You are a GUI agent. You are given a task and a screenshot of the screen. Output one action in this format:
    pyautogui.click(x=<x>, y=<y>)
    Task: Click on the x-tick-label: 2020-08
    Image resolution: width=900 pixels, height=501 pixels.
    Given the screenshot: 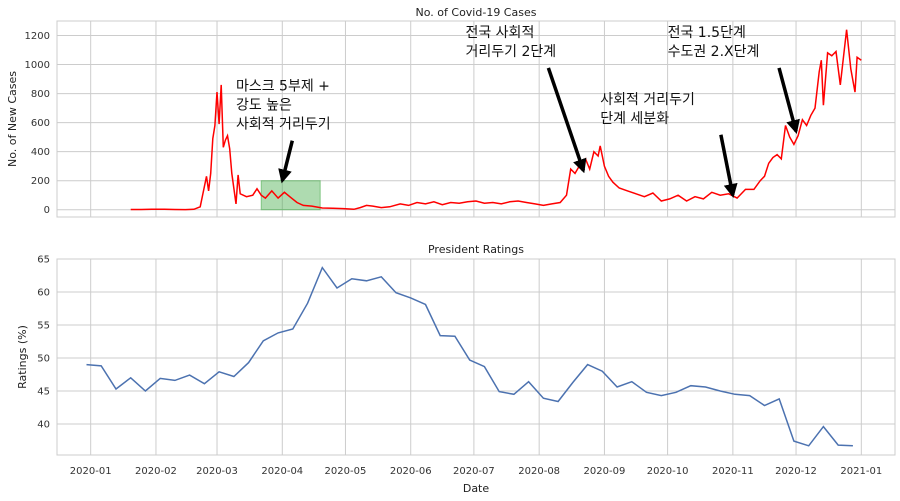 What is the action you would take?
    pyautogui.click(x=539, y=471)
    